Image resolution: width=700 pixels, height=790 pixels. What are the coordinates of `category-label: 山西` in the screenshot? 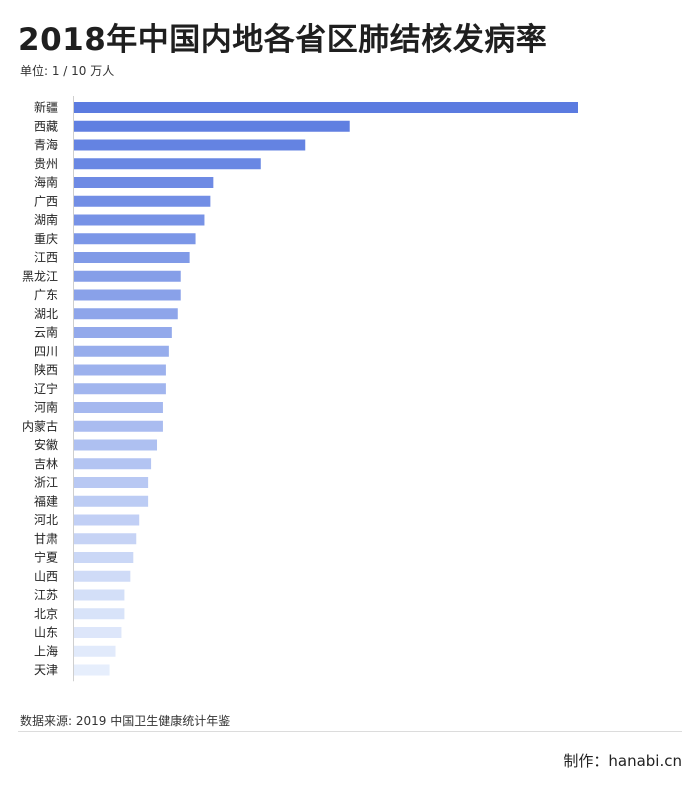 It's located at (46, 576).